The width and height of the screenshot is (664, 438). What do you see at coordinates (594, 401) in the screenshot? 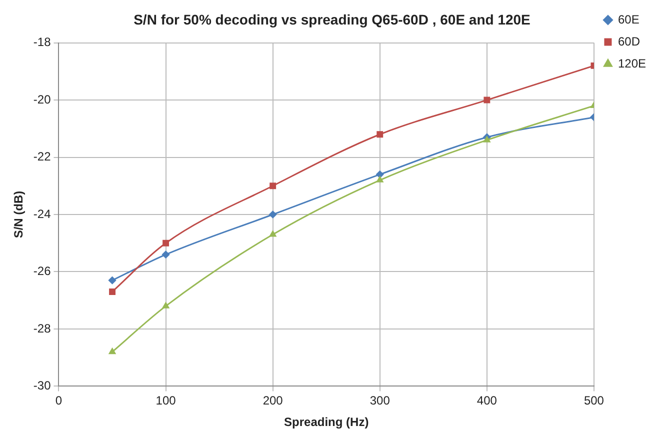
I see `x-tick-label: 500` at bounding box center [594, 401].